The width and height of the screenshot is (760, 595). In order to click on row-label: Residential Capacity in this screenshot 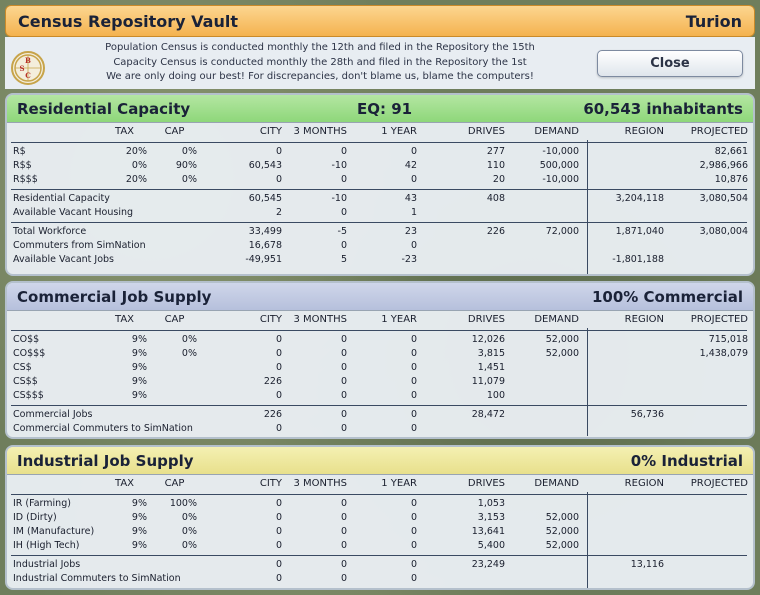, I will do `click(61, 198)`.